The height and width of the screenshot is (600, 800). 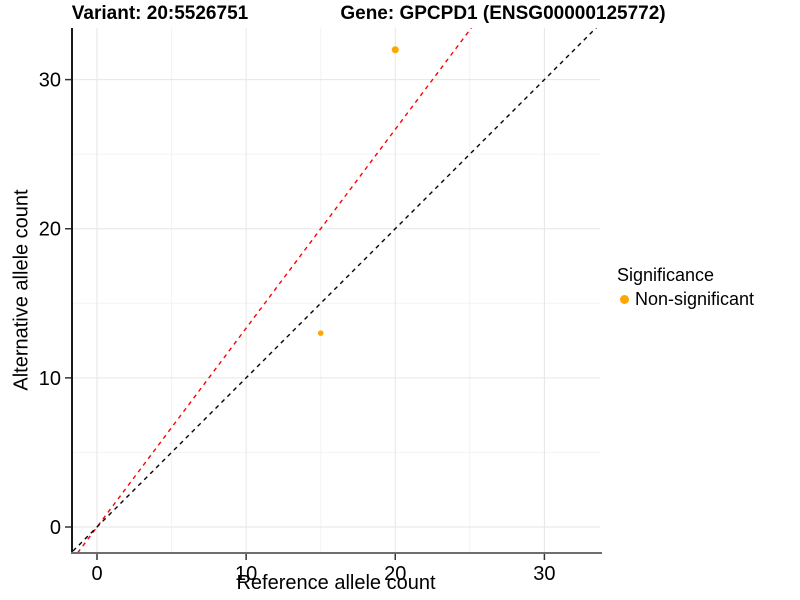 I want to click on x-tick-label: 0, so click(x=96, y=574).